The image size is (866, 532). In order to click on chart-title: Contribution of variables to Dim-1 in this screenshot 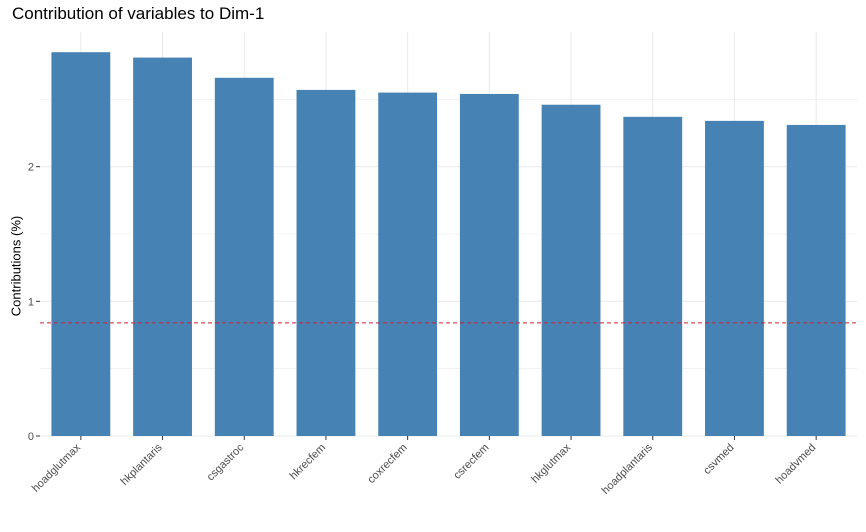, I will do `click(138, 13)`.